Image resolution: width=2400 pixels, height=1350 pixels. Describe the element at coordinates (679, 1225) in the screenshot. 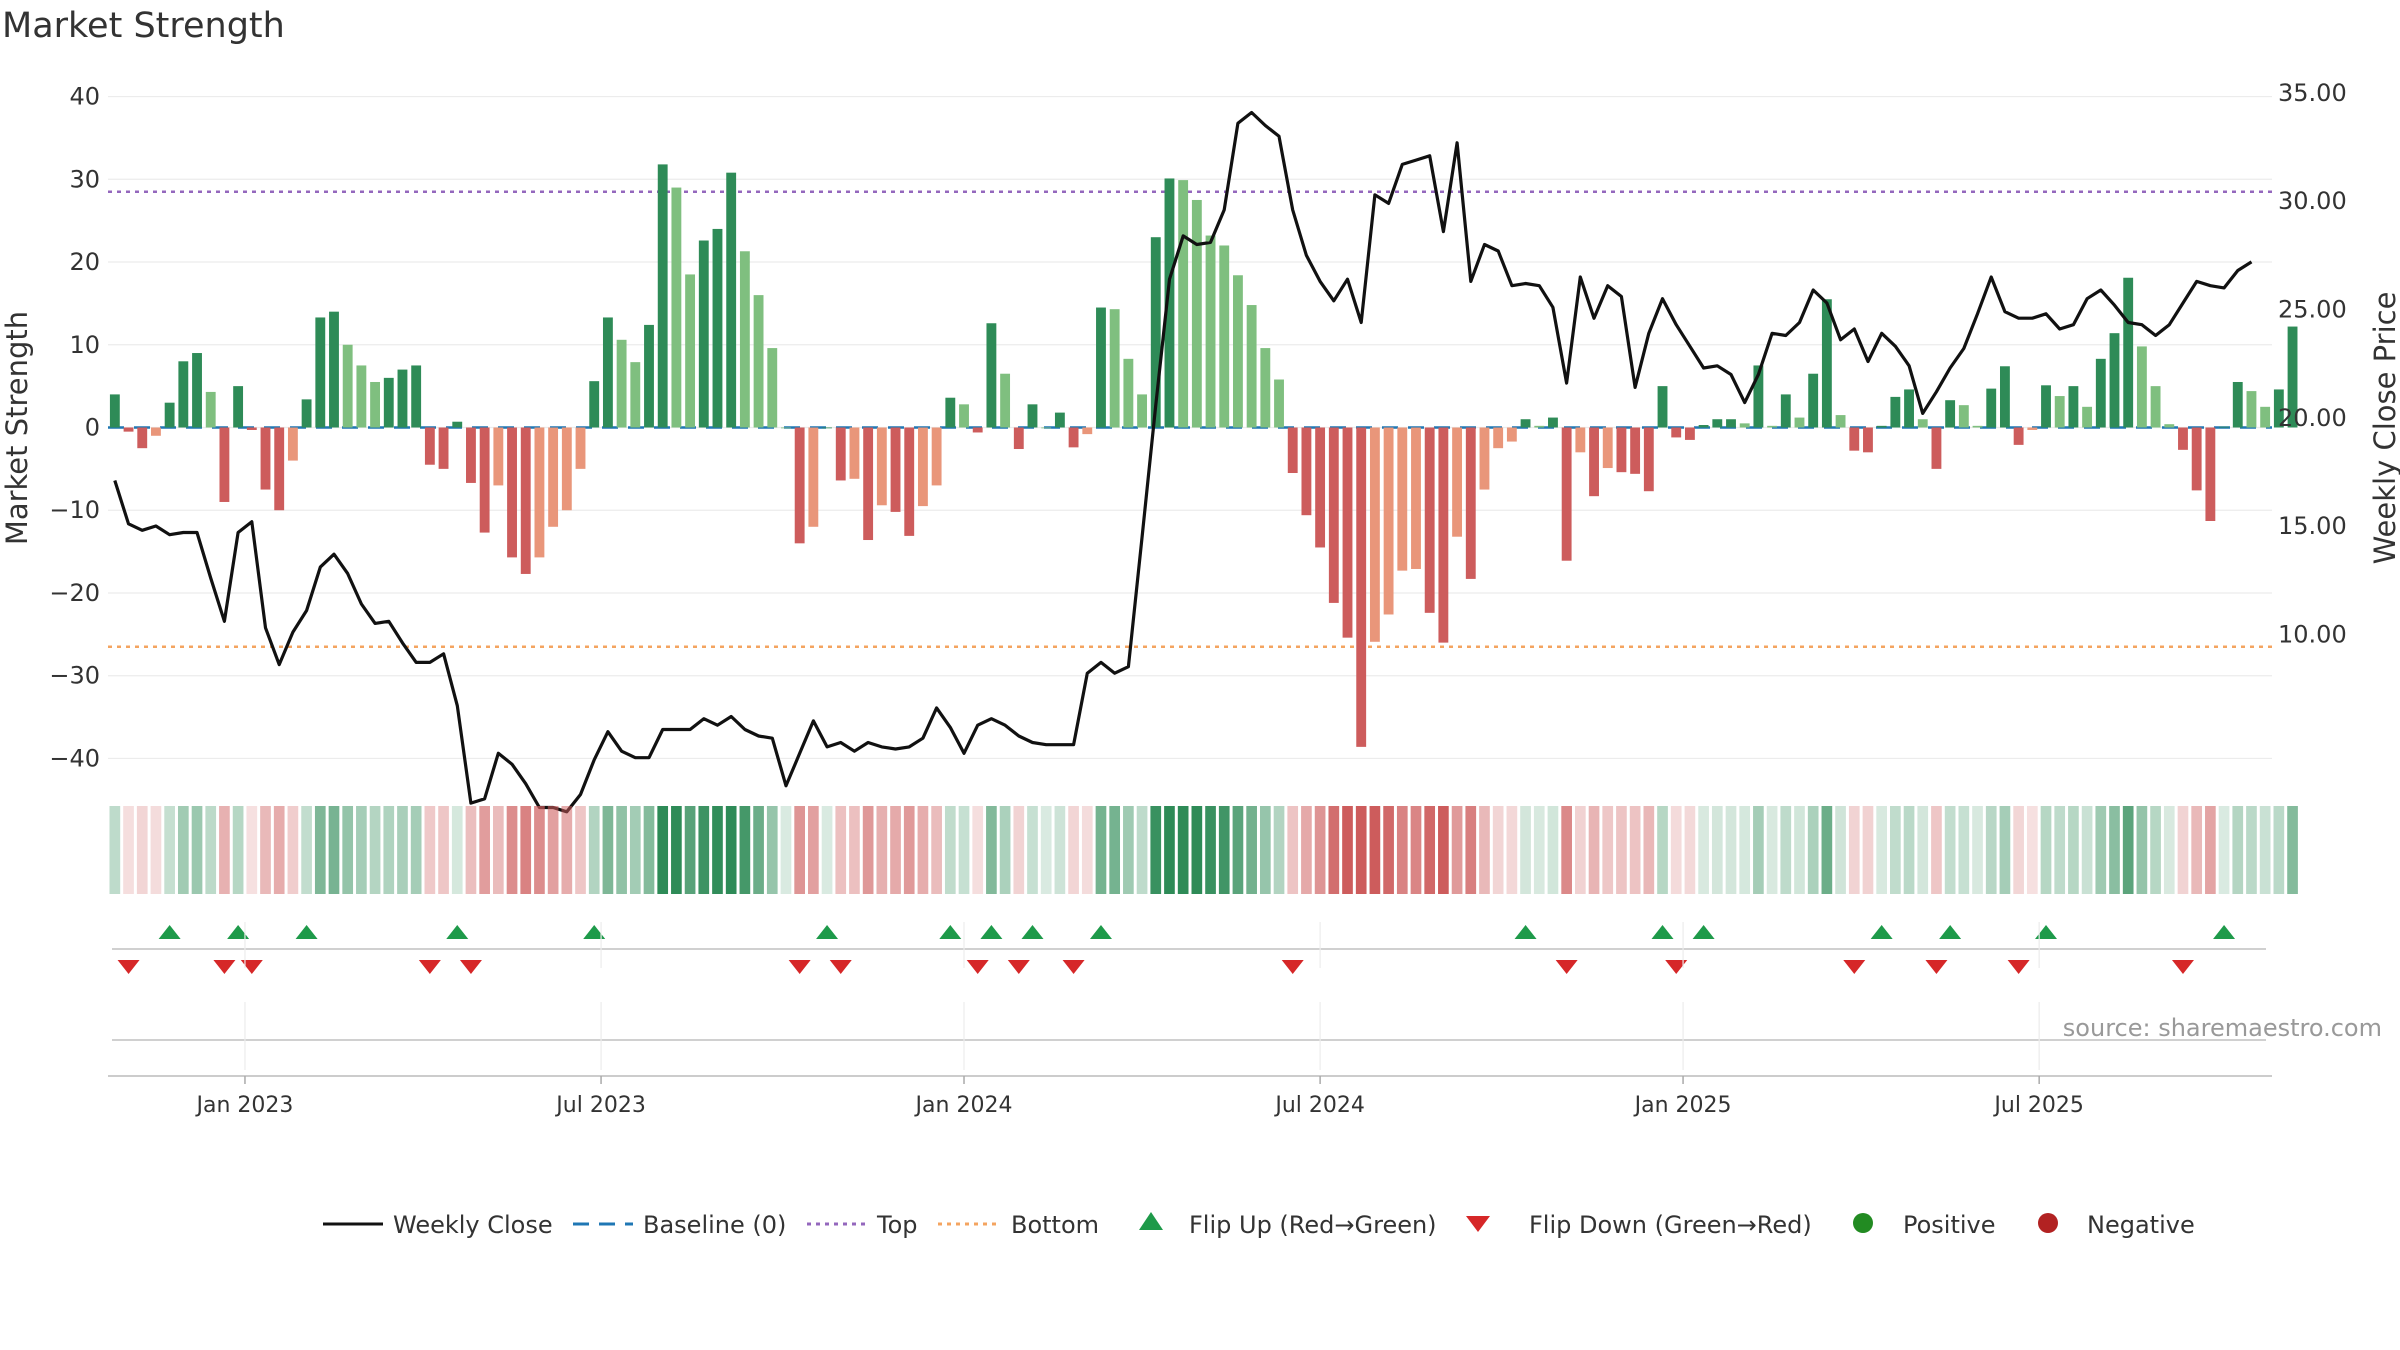

I see `legend-item-baseline: Baseline (0)` at that location.